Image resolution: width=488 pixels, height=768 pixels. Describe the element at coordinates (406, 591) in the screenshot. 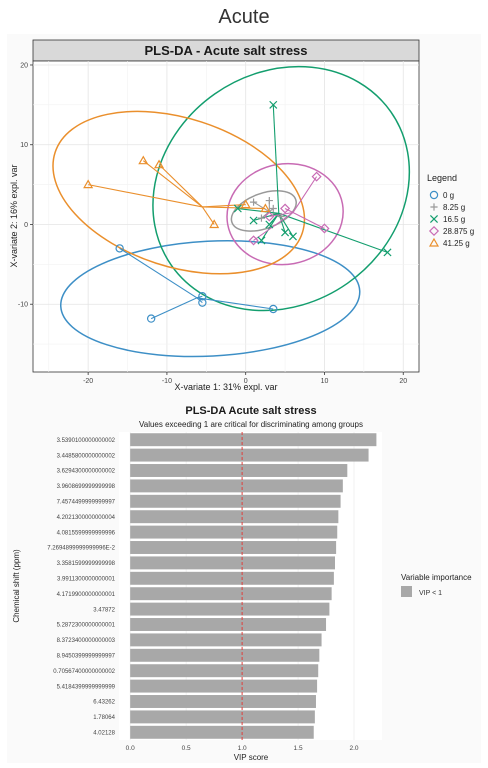

I see `vip-legend-swatch` at that location.